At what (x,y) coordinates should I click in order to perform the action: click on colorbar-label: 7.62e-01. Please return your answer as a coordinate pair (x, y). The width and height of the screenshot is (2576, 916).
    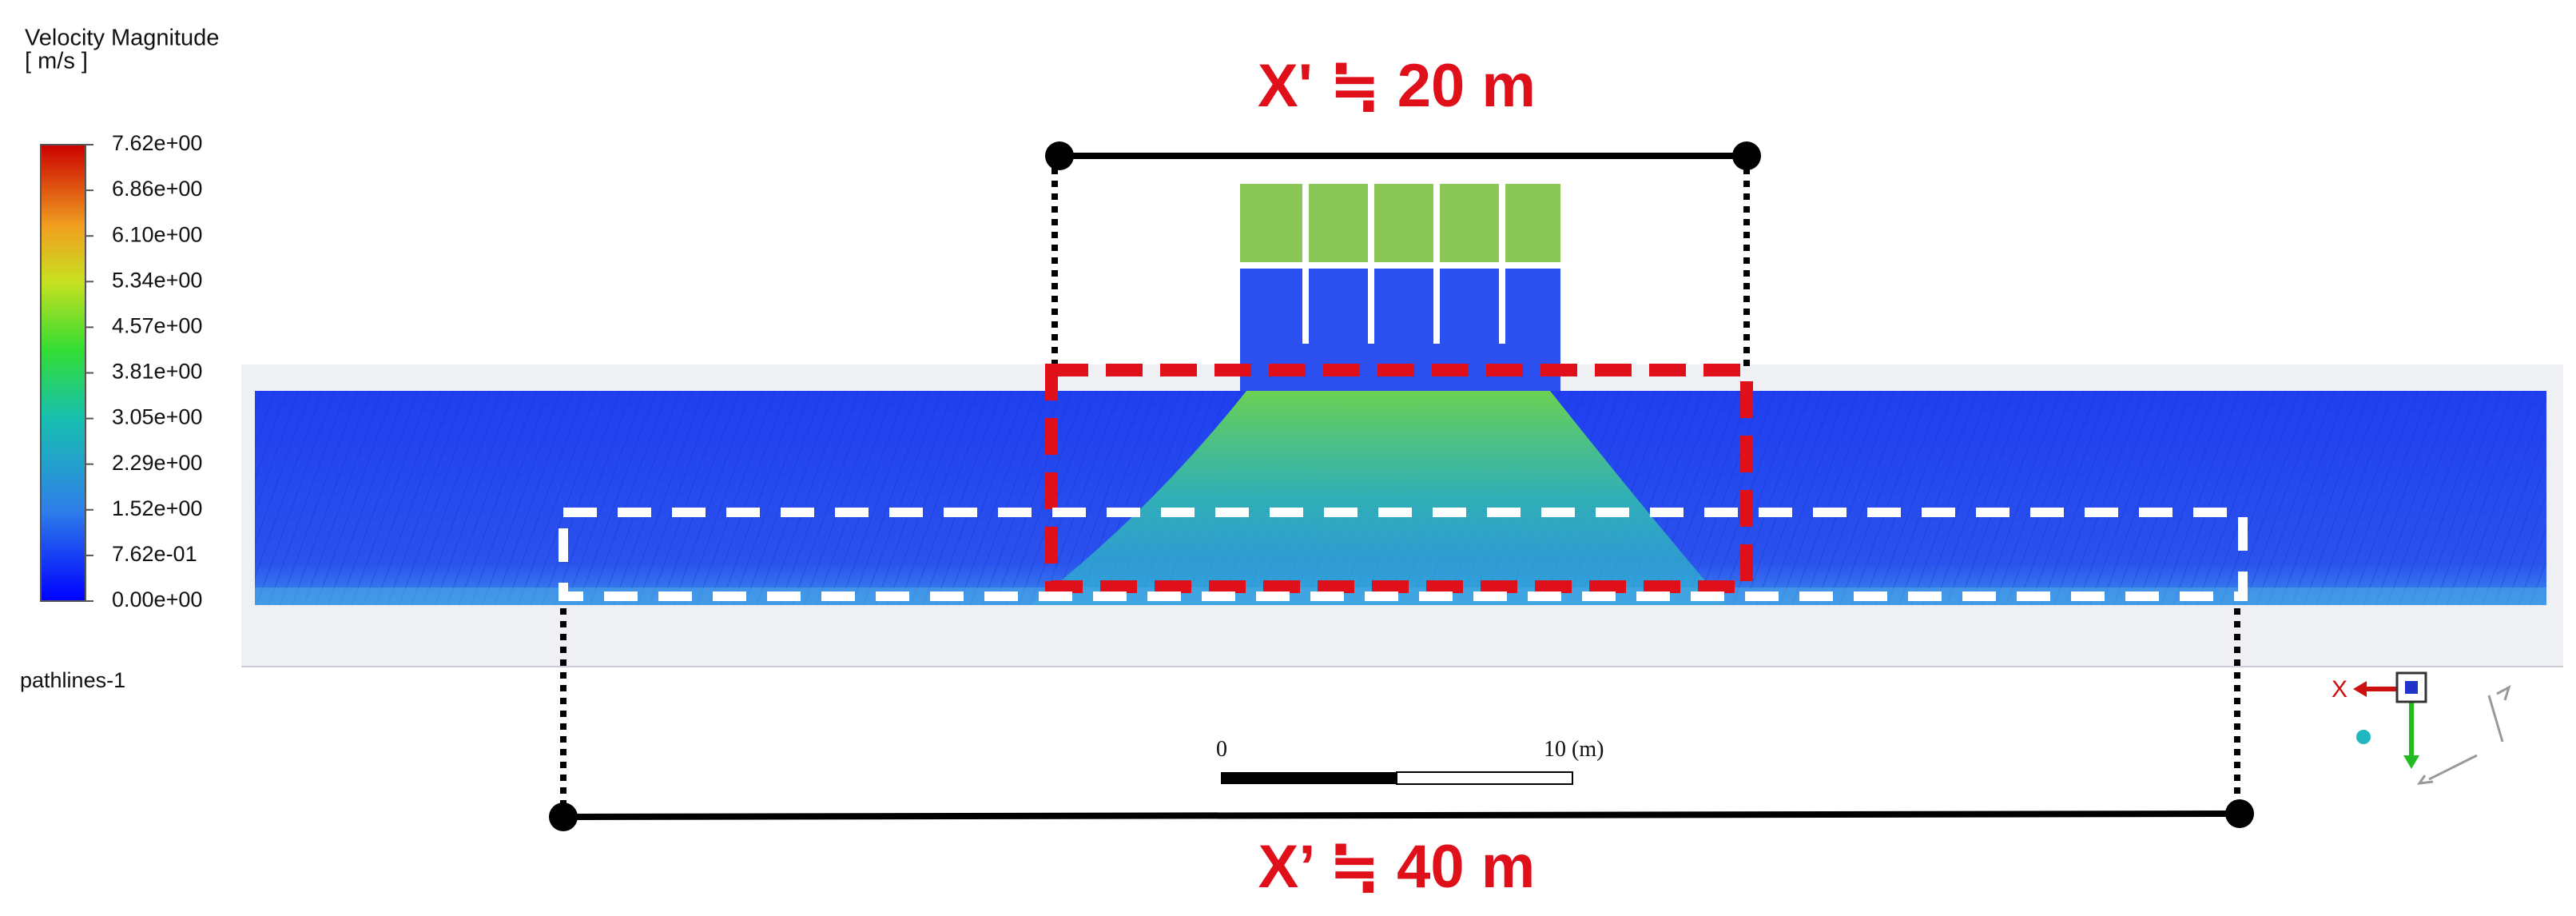
    Looking at the image, I should click on (154, 554).